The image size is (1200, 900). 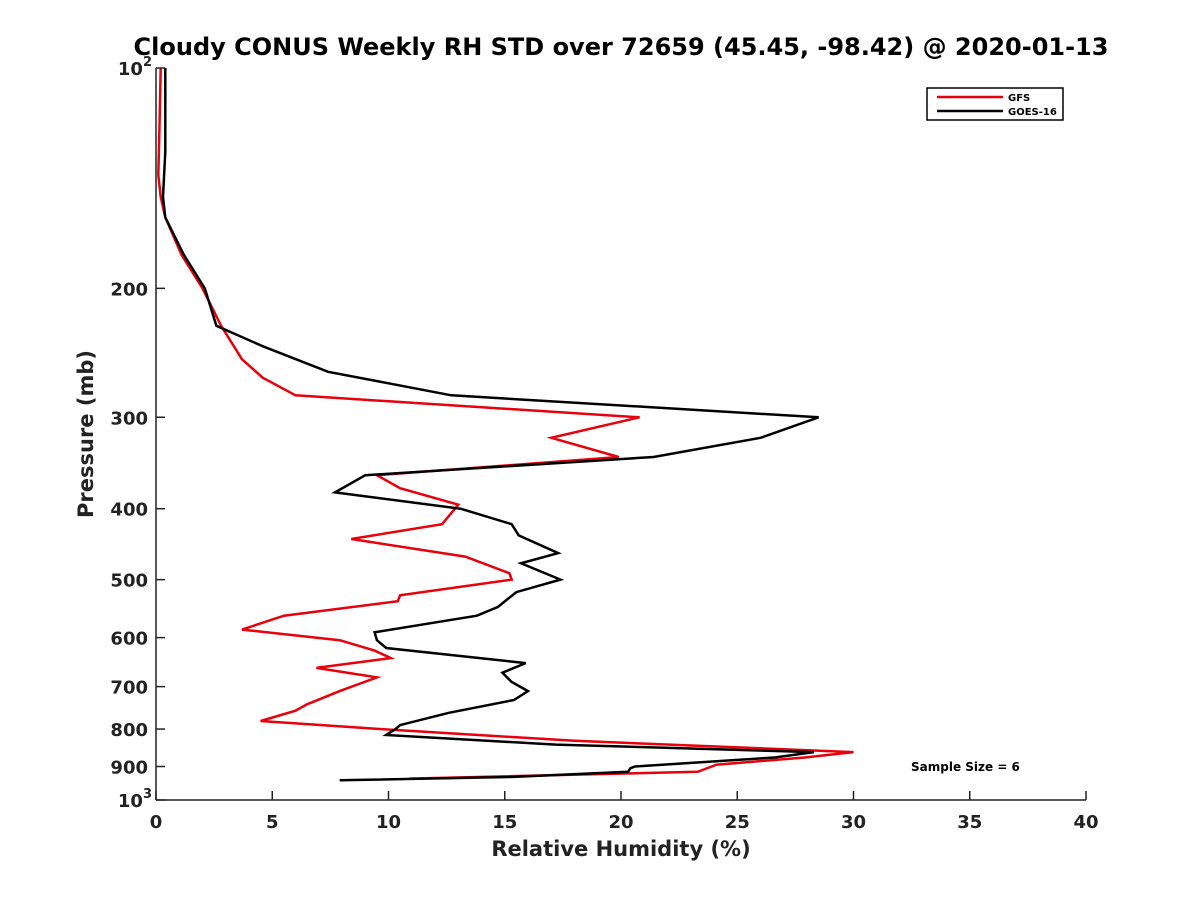 I want to click on x-tick-label: 5, so click(x=272, y=822).